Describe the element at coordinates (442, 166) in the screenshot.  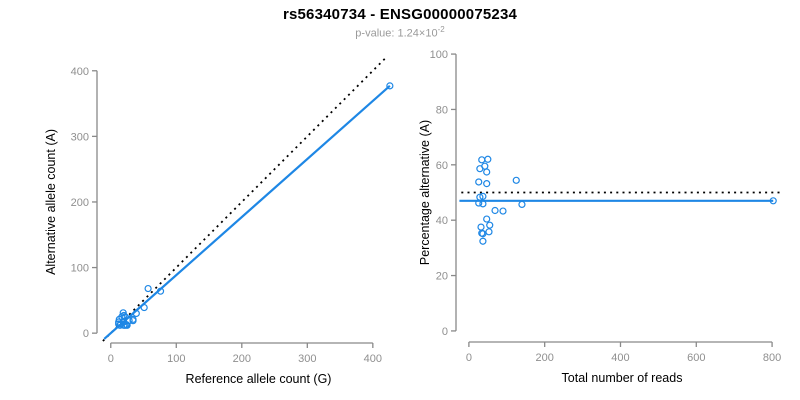
I see `y-tick-label: 60` at that location.